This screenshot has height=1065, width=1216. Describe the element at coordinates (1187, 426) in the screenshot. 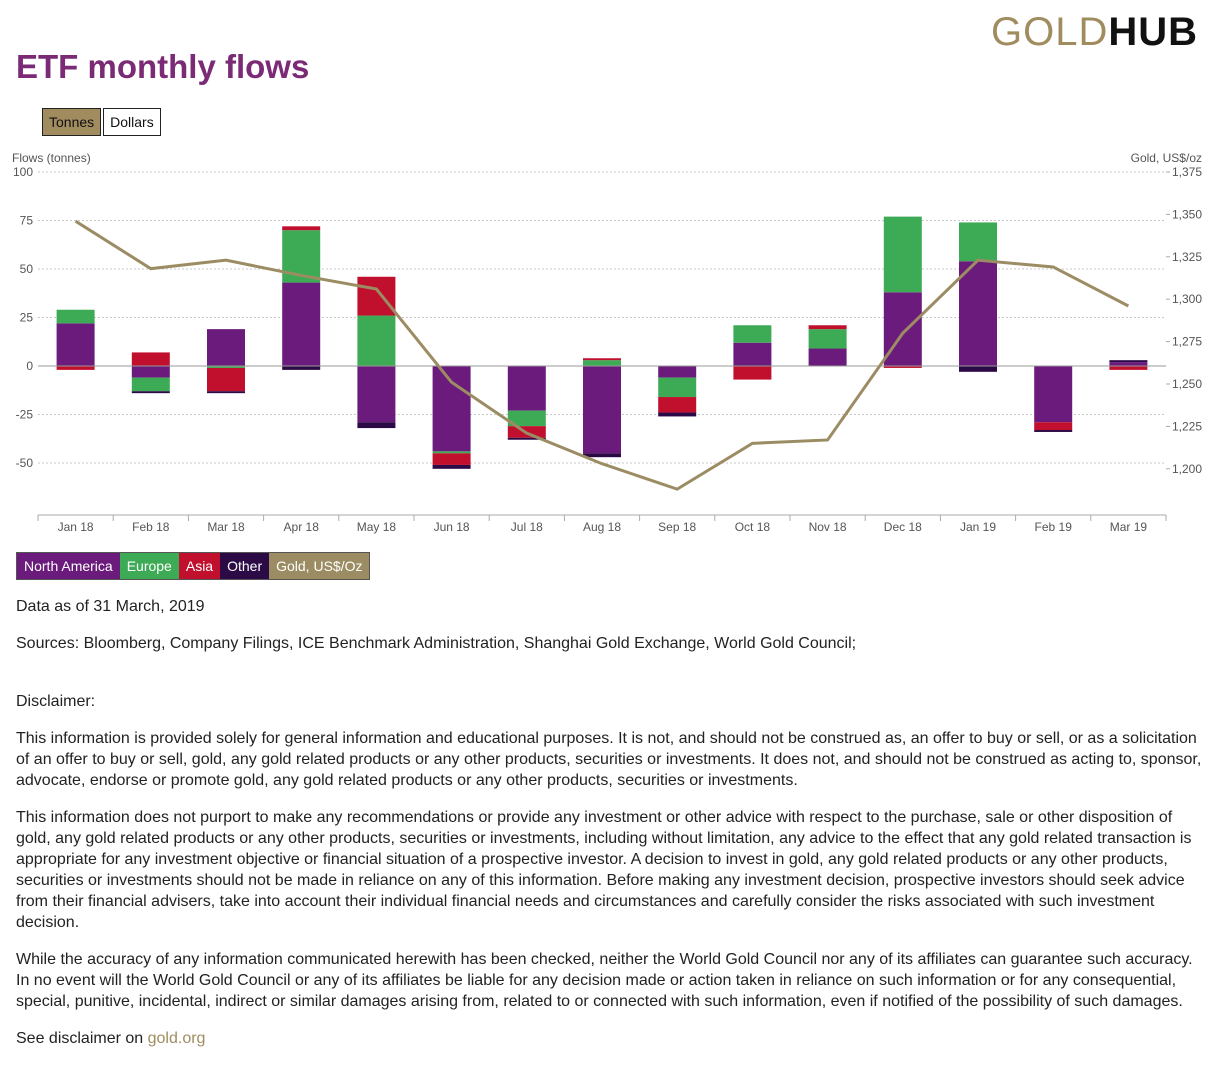

I see `y-right-tick-label: 1,225` at that location.